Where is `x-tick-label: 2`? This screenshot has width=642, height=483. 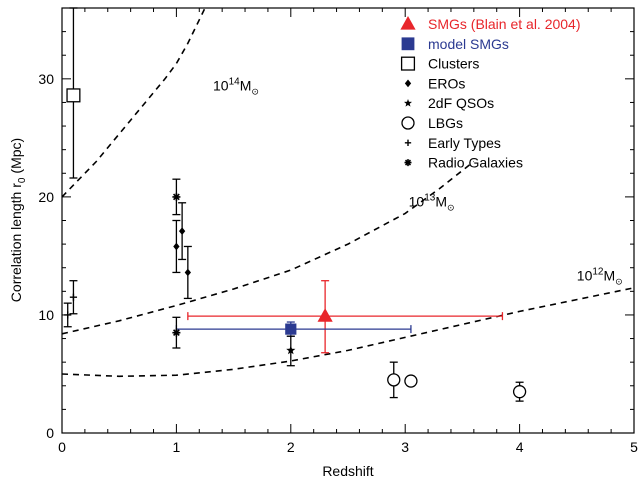
x-tick-label: 2 is located at coordinates (291, 447).